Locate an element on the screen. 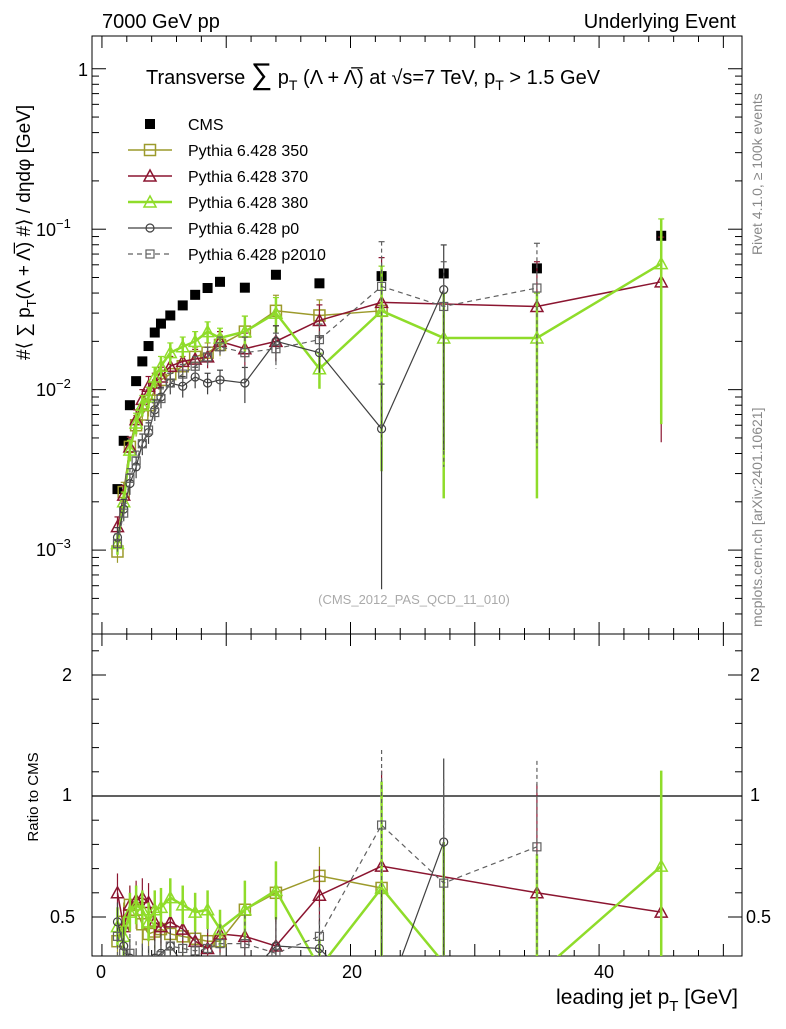 The height and width of the screenshot is (1029, 786). svg-text: Ratio to CMS is located at coordinates (33, 796).